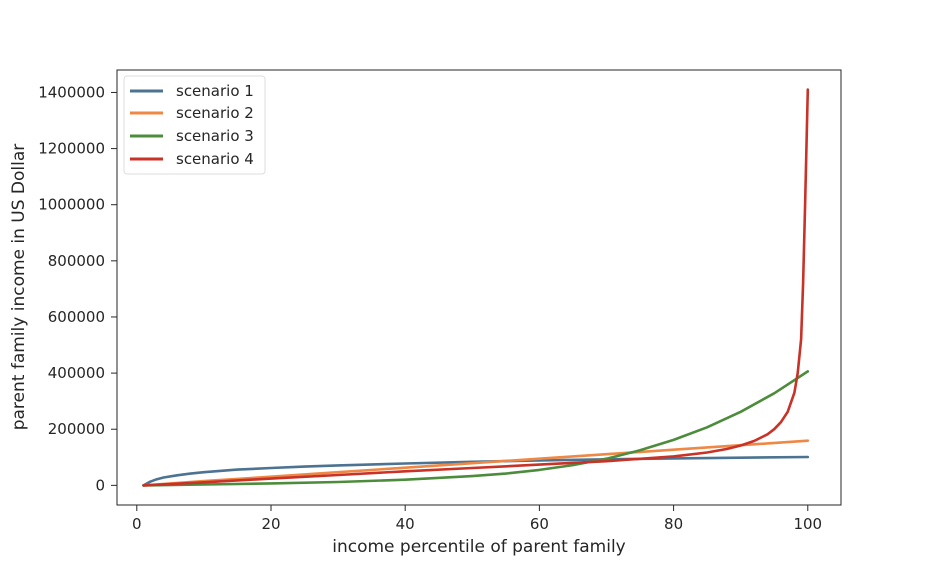 The width and height of the screenshot is (936, 576). I want to click on x-tick-label: 80, so click(673, 524).